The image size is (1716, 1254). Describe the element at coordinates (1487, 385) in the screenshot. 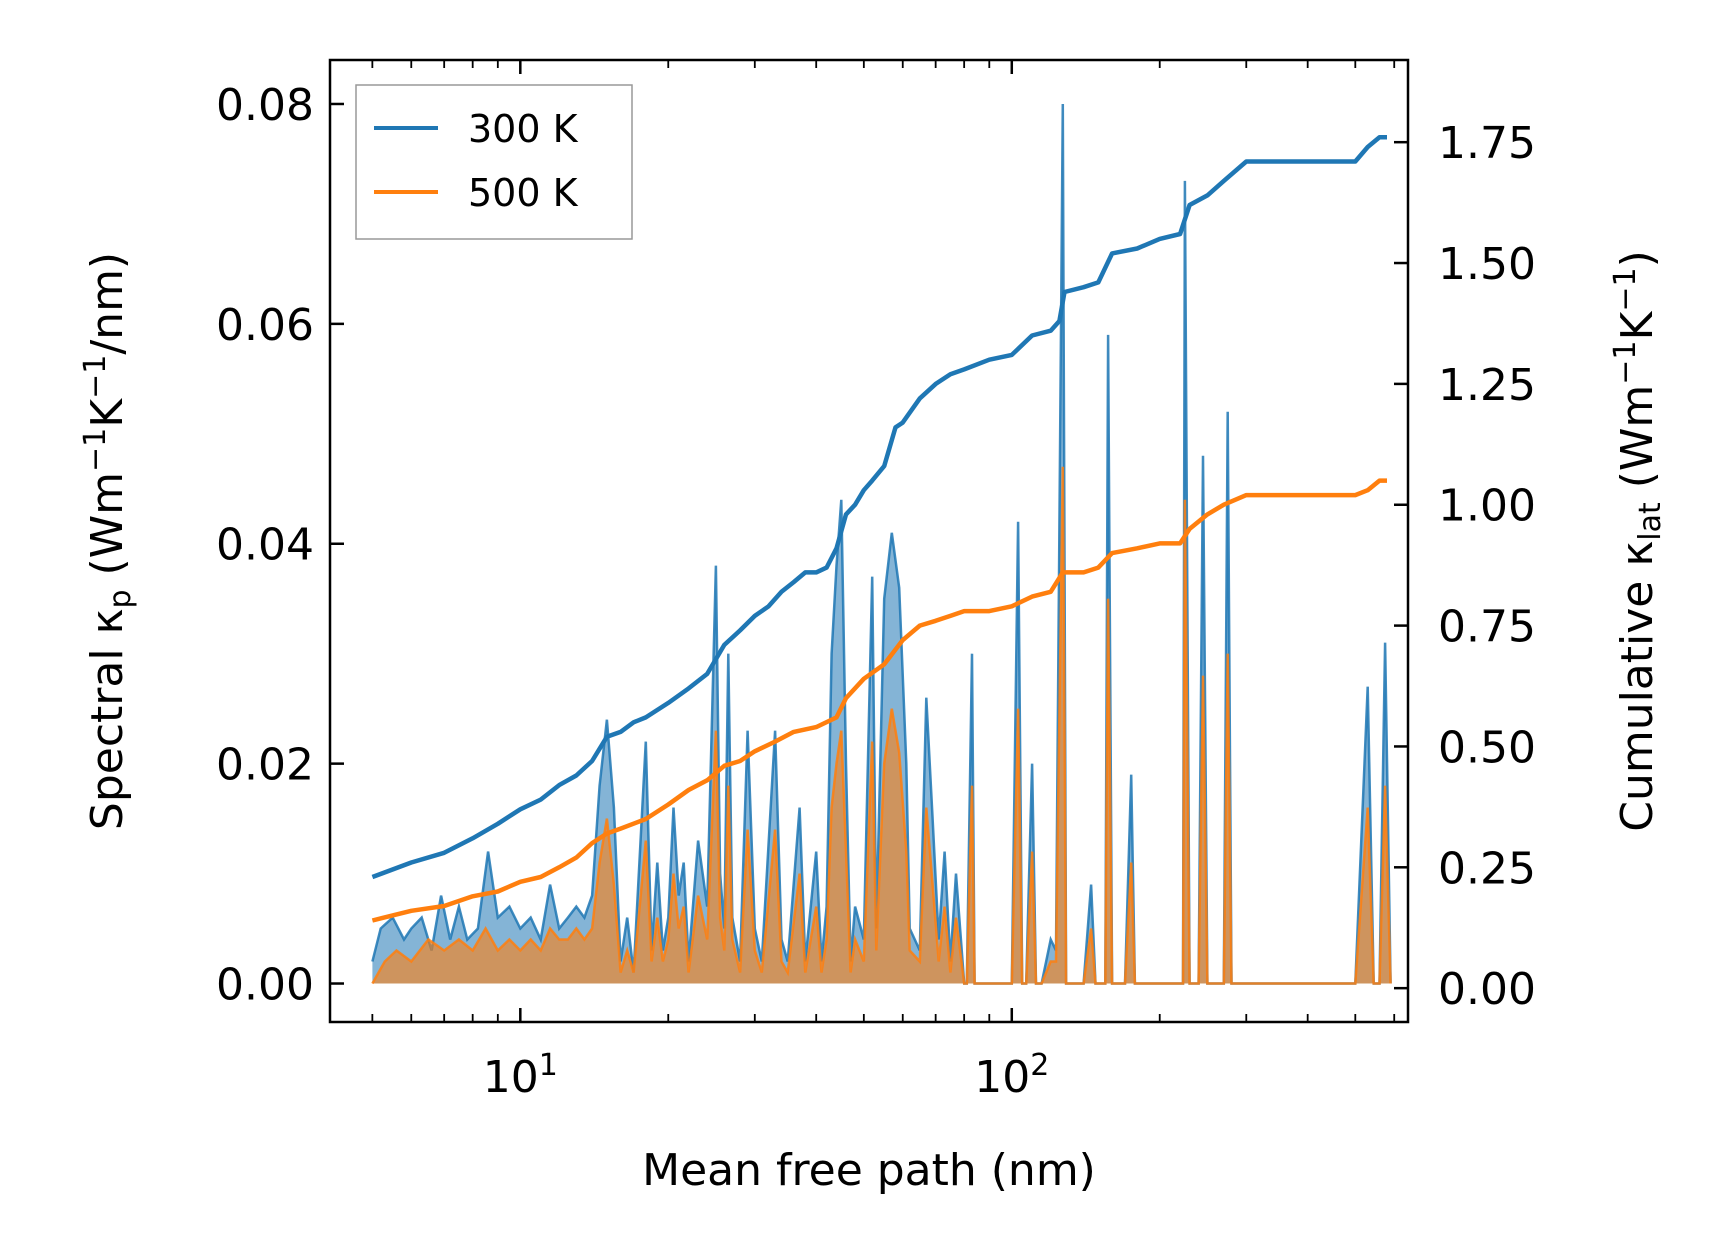

I see `y-right-tick-label: 1.25` at that location.